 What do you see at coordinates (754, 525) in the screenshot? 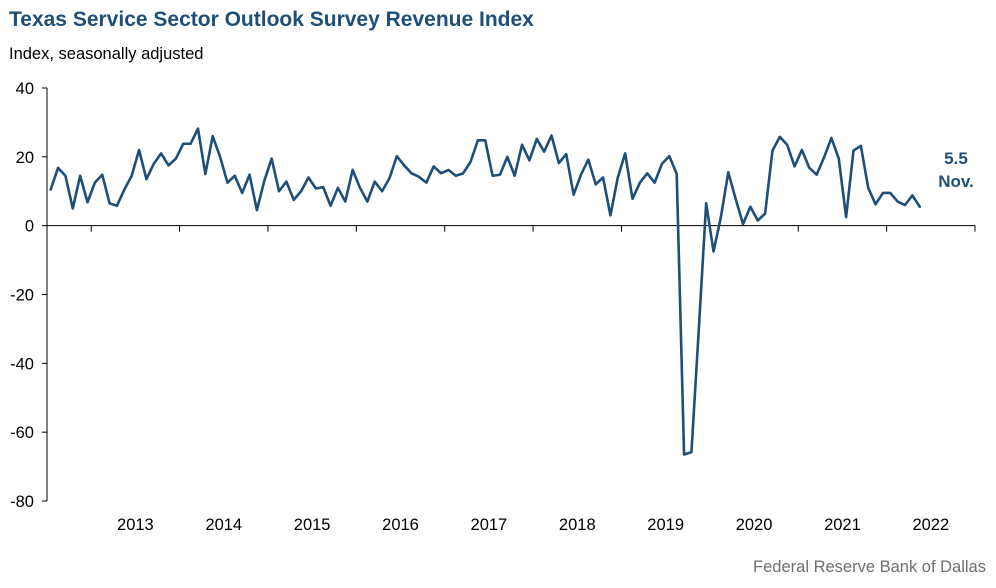
I see `x-tick-label: 2020` at bounding box center [754, 525].